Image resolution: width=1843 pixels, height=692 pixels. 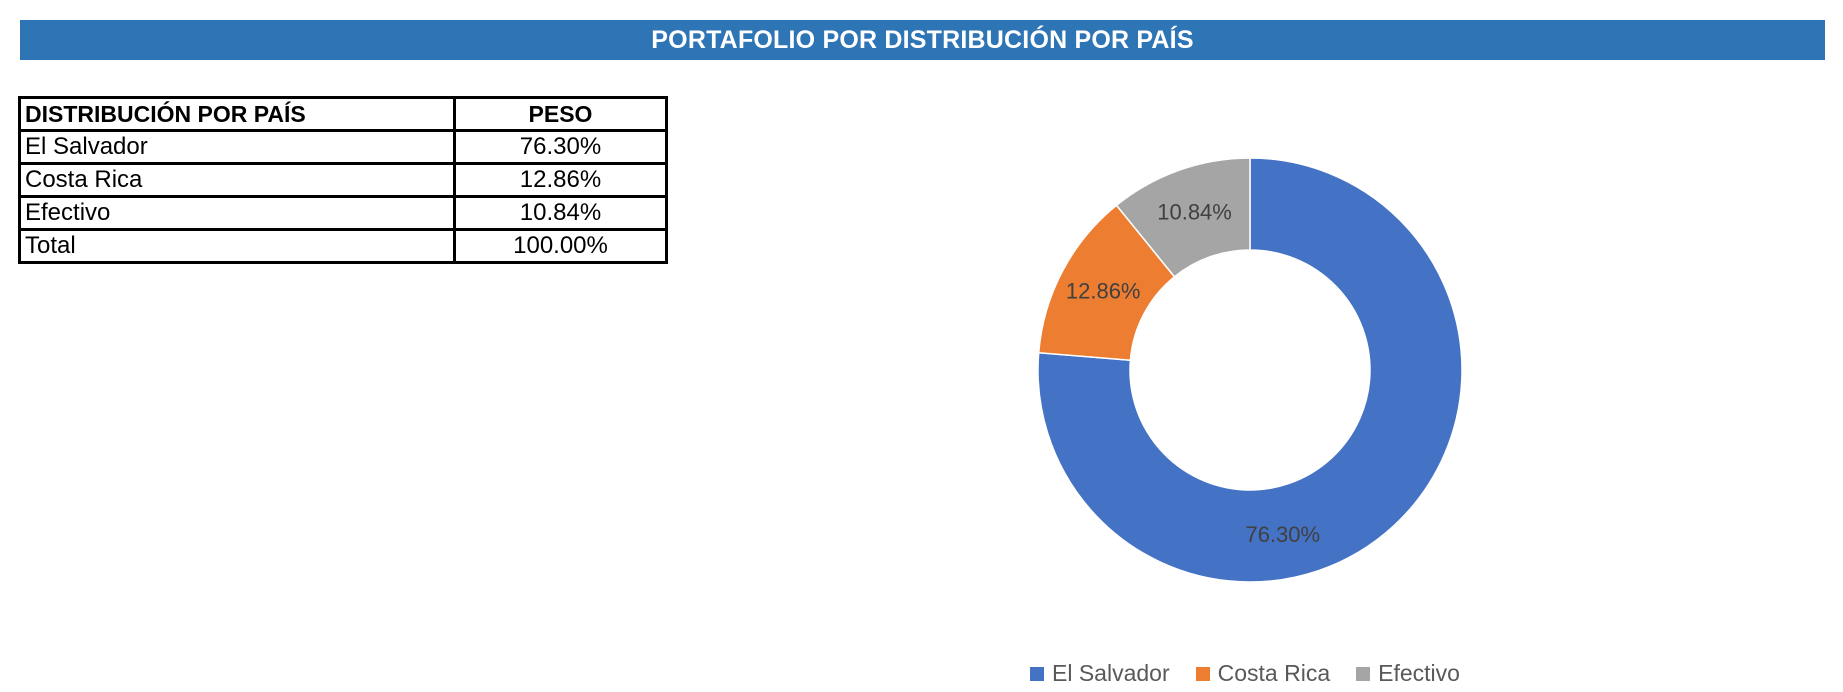 I want to click on slice-el-salvador, so click(x=1250, y=370).